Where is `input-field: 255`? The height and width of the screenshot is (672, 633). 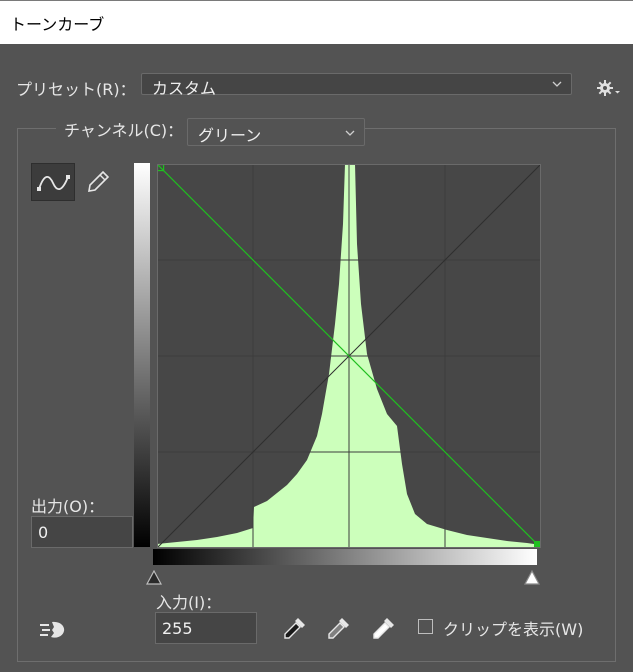 input-field: 255 is located at coordinates (206, 628).